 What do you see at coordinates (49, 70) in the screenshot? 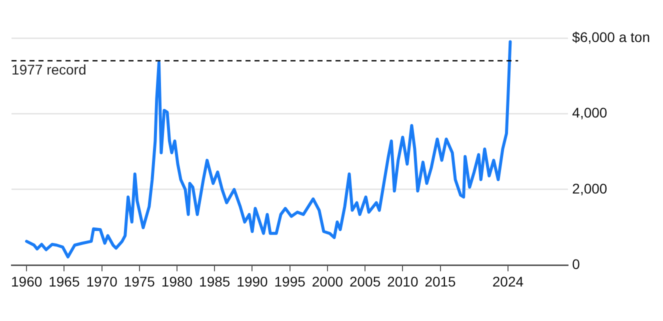
I see `ref-line-label: 1977 record` at bounding box center [49, 70].